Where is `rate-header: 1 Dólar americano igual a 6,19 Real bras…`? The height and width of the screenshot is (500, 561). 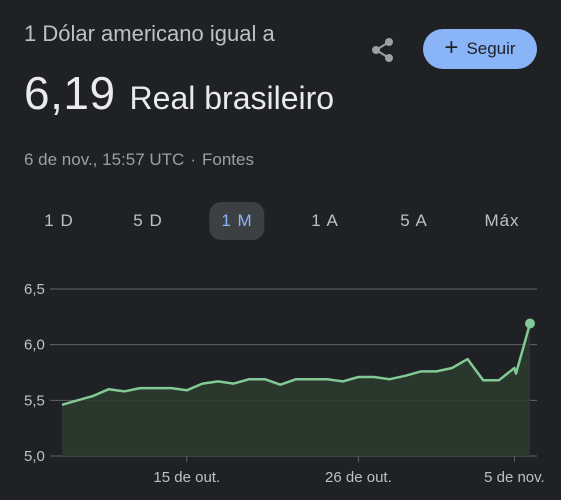
rate-header: 1 Dólar americano igual a 6,19 Real bras… is located at coordinates (189, 70).